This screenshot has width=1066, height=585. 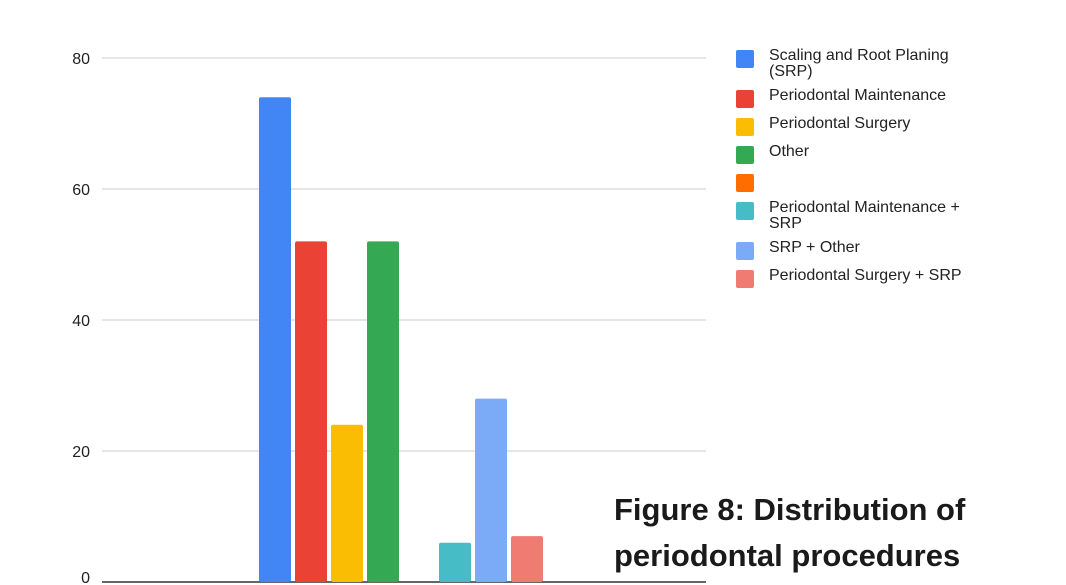 I want to click on legend-item: SRP + Other, so click(x=866, y=250).